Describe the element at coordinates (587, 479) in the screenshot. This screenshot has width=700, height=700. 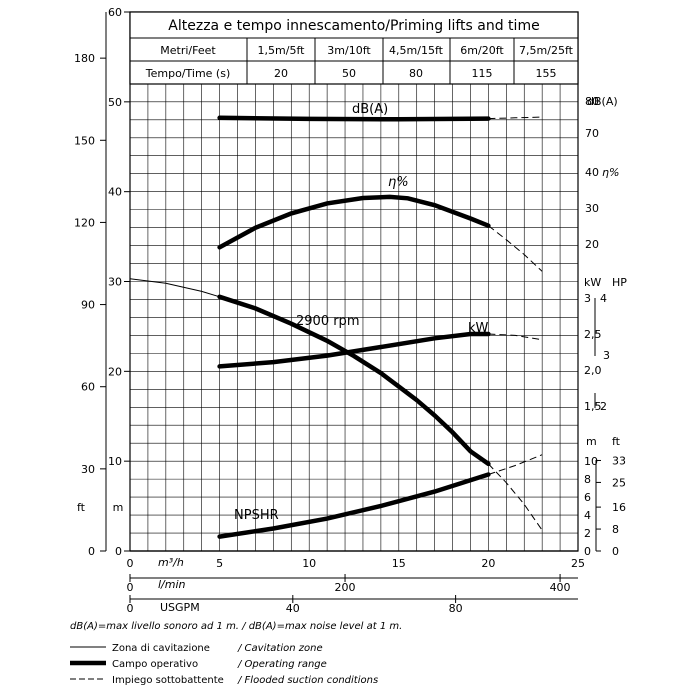
I see `npsh-m-tick: 8` at that location.